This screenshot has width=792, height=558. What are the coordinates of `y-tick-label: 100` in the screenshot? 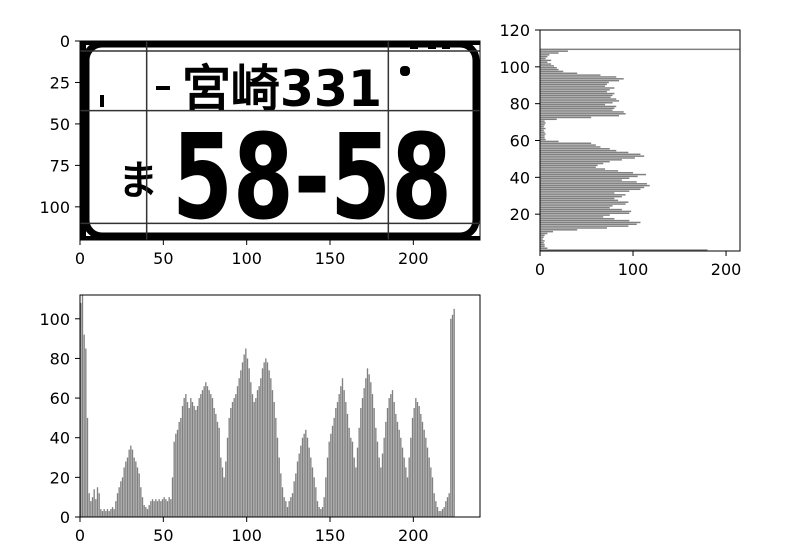 It's located at (54, 207).